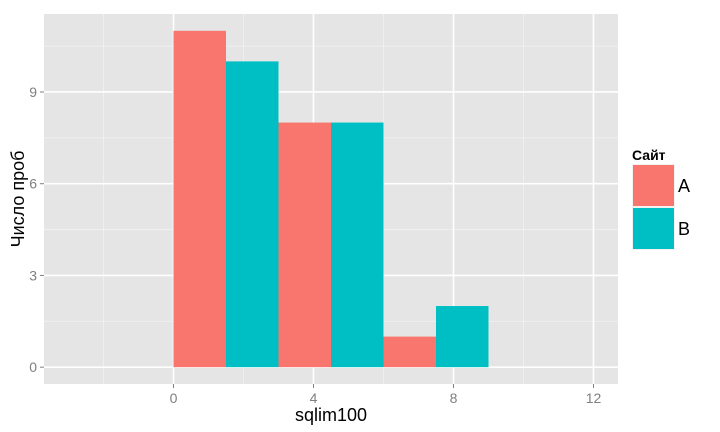 The image size is (720, 432). Describe the element at coordinates (594, 398) in the screenshot. I see `x-tick-label: 12` at that location.